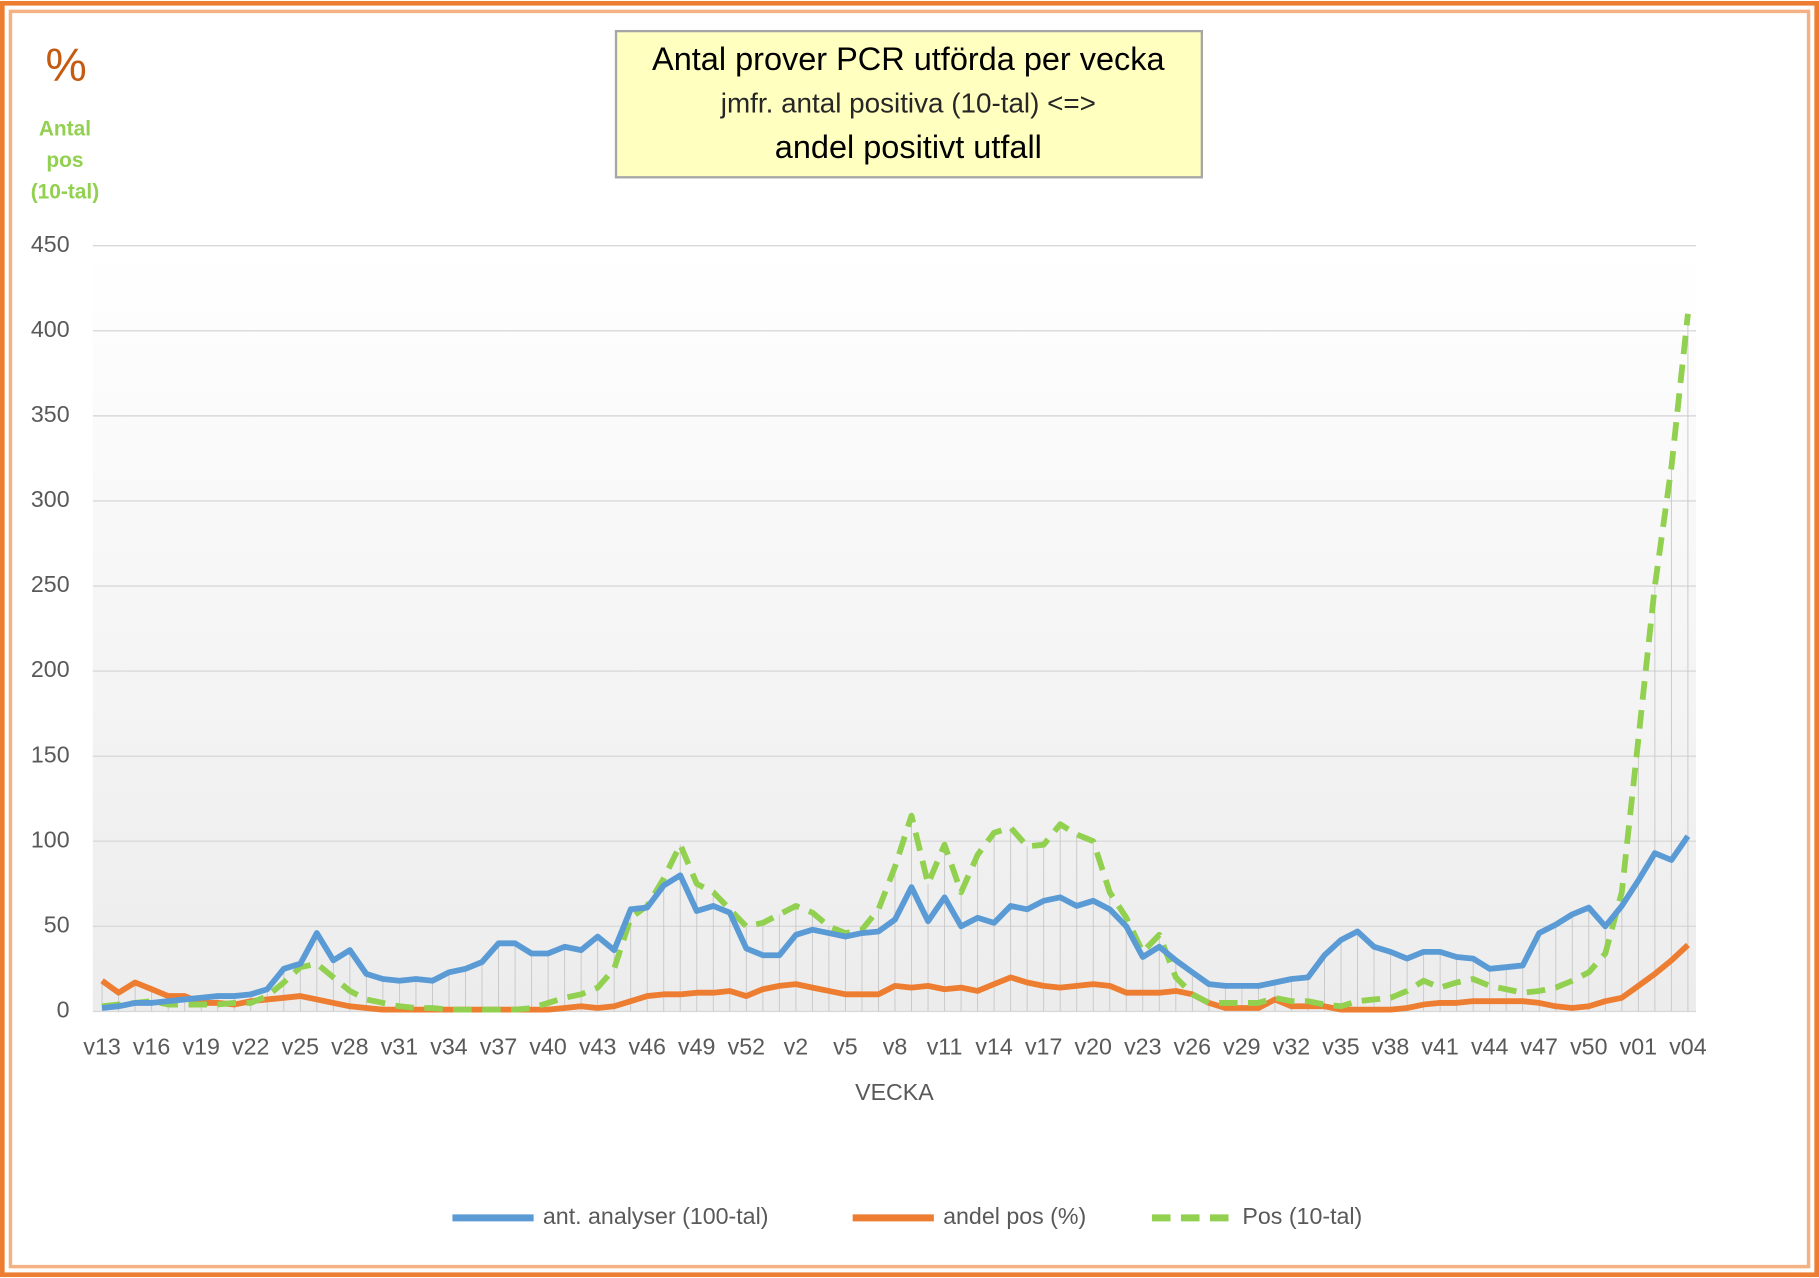  What do you see at coordinates (399, 1047) in the screenshot?
I see `x-tick-label: v31` at bounding box center [399, 1047].